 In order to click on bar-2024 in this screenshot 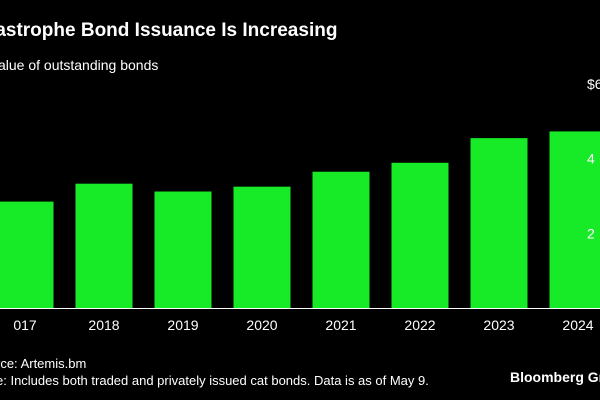, I will do `click(574, 219)`.